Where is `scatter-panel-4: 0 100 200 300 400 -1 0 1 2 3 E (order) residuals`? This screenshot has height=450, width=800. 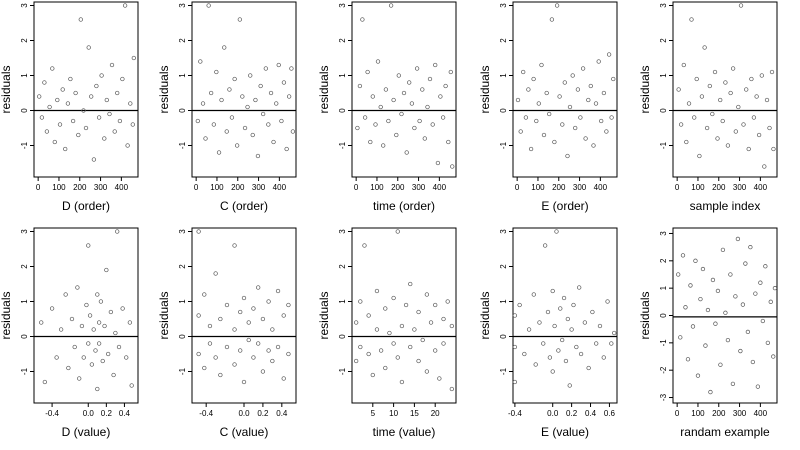
scatter-panel-4: 0 100 200 300 400 -1 0 1 2 3 E (order) residuals is located at coordinates (548, 107).